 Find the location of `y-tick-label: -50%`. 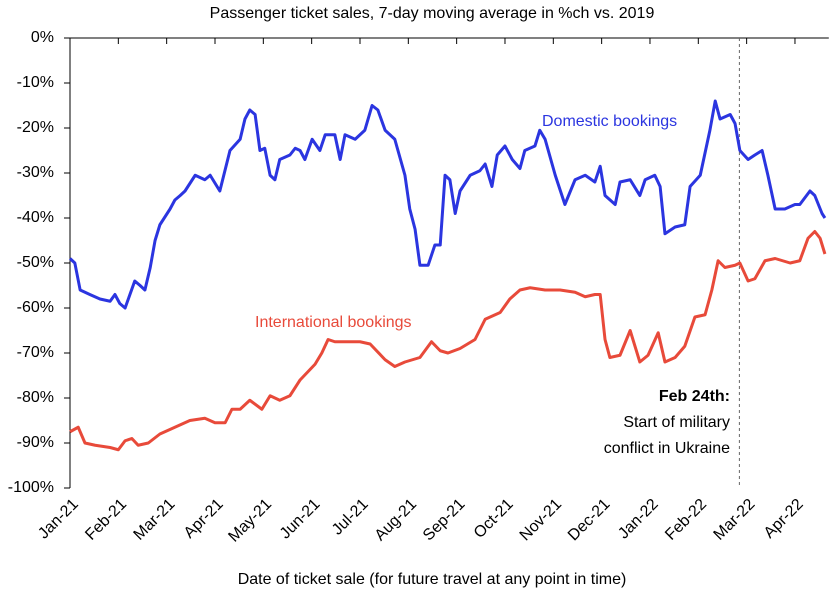

y-tick-label: -50% is located at coordinates (35, 262).